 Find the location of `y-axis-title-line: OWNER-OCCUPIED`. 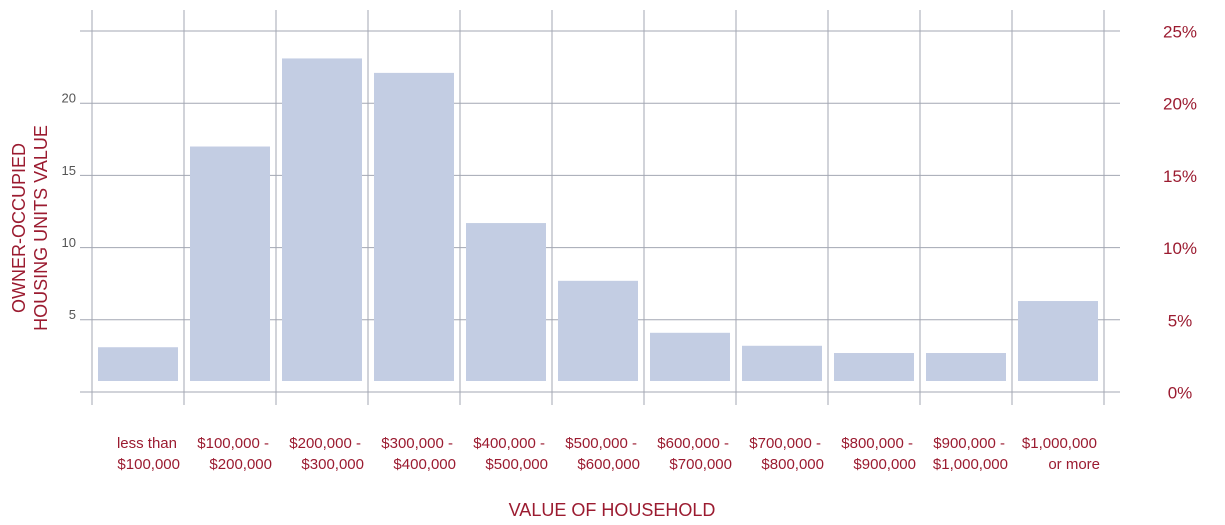

y-axis-title-line: OWNER-OCCUPIED is located at coordinates (19, 228).